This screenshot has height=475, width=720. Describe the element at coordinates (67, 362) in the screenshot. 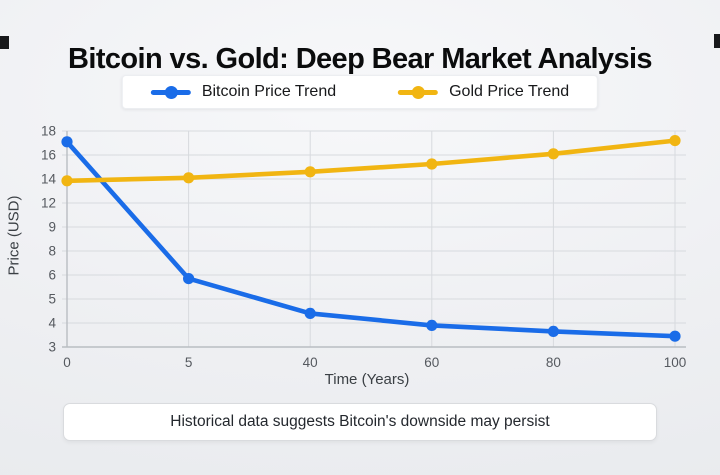

I see `svg-text: 0` at that location.